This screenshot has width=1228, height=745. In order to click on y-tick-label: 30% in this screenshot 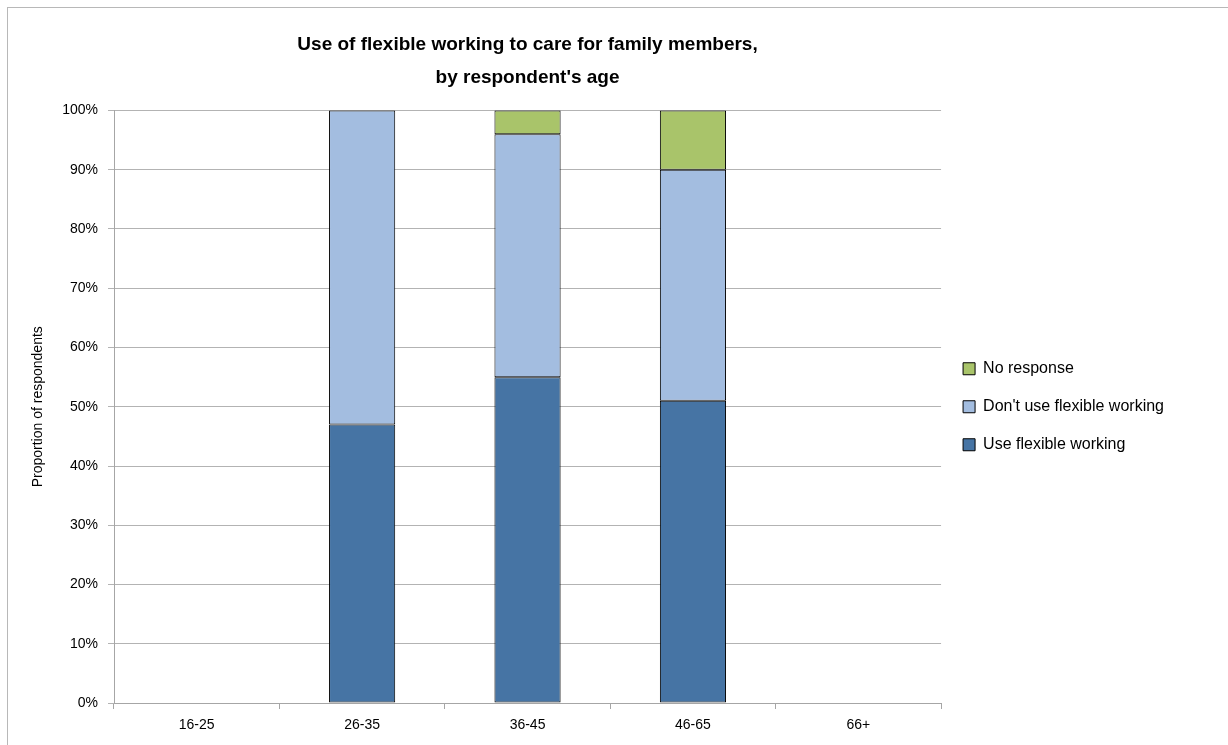, I will do `click(83, 524)`.